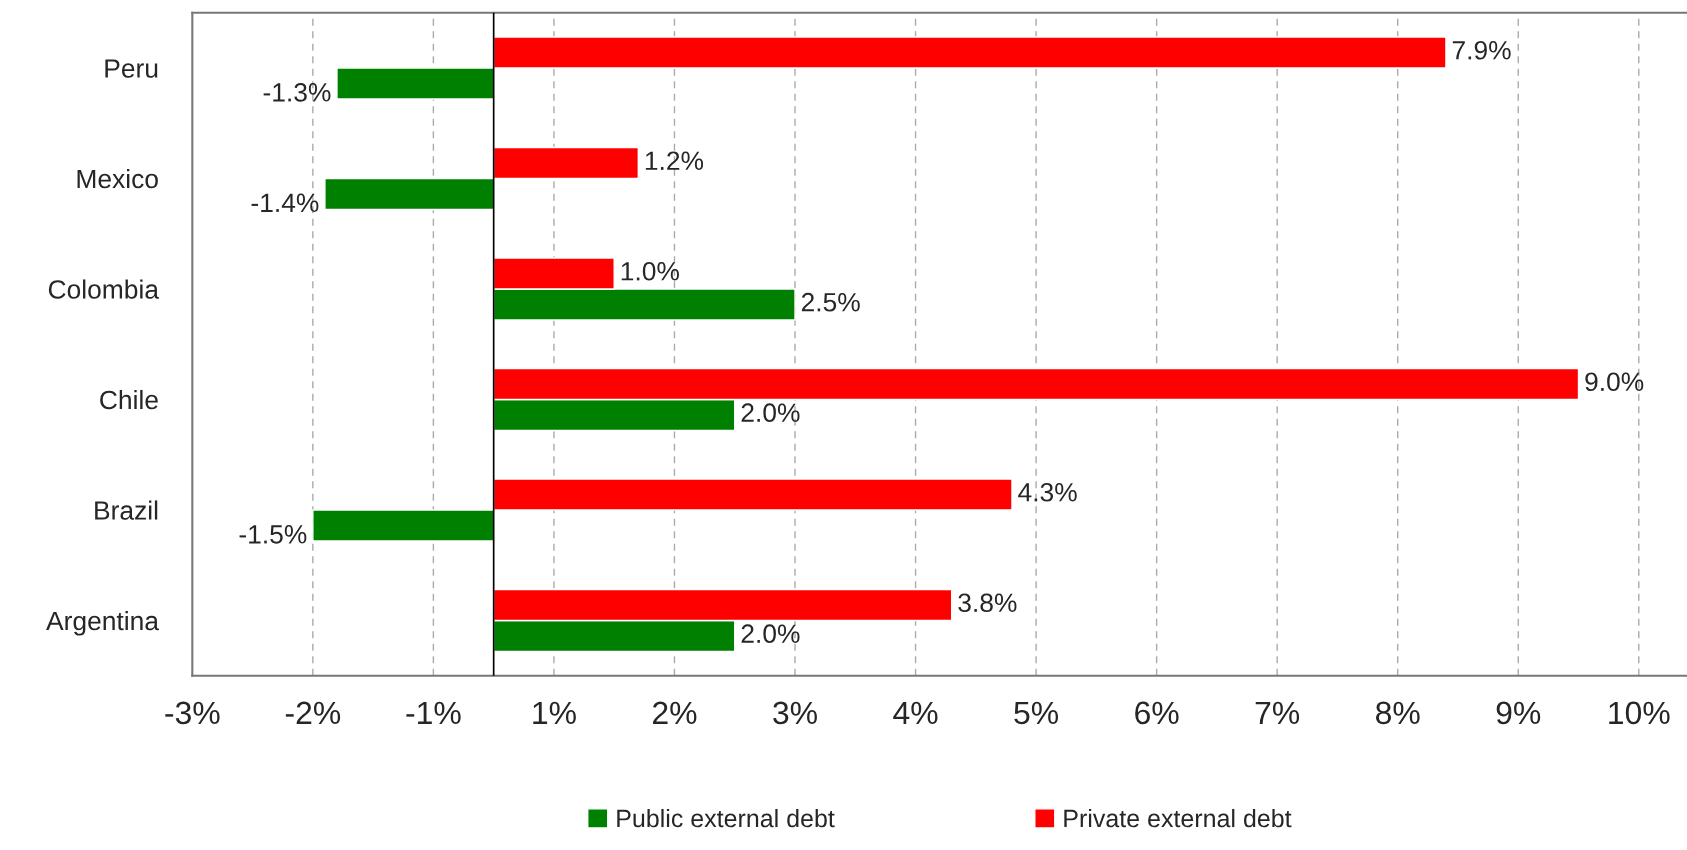 The height and width of the screenshot is (850, 1687). What do you see at coordinates (554, 713) in the screenshot?
I see `x-tick-label: 1%` at bounding box center [554, 713].